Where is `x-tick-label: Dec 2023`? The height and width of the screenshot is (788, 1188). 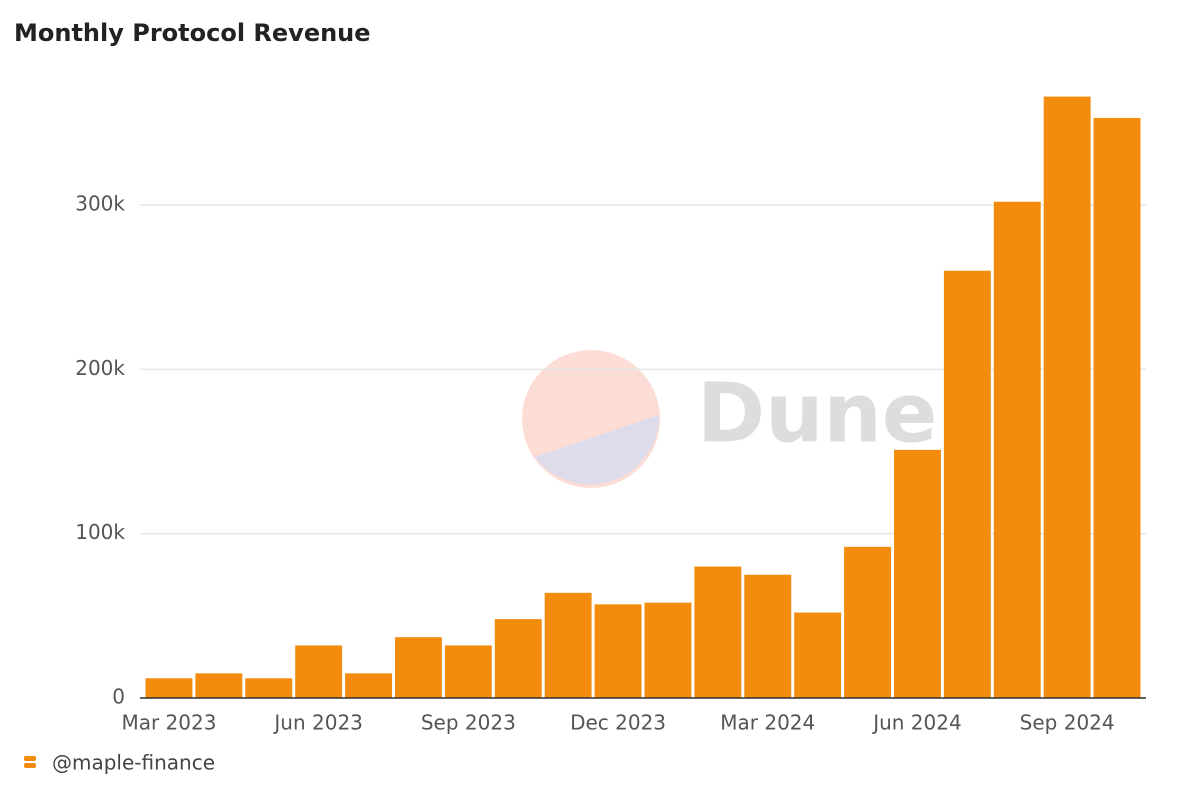
x-tick-label: Dec 2023 is located at coordinates (618, 723).